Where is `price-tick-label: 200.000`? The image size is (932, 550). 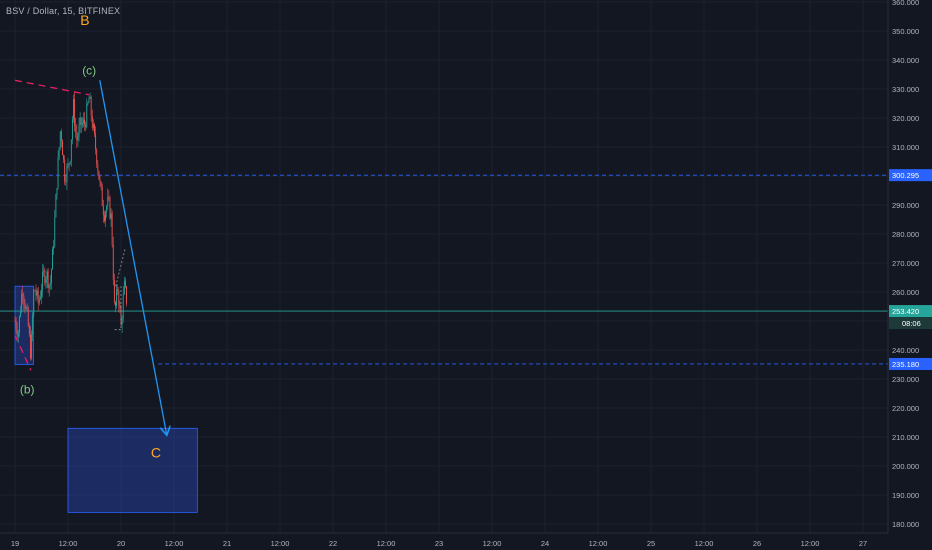
price-tick-label: 200.000 is located at coordinates (905, 466).